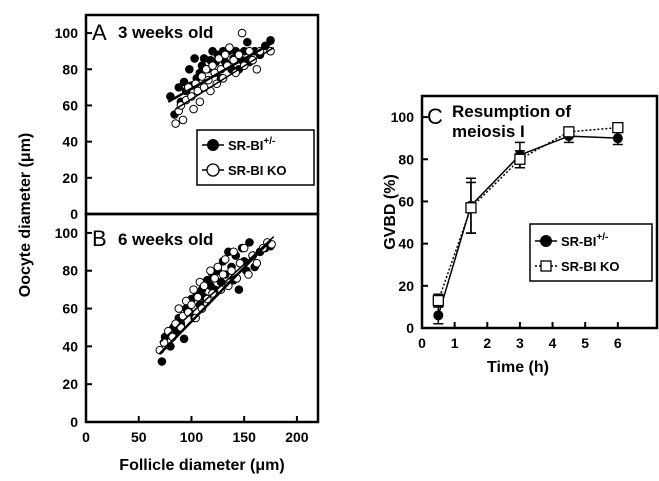 The height and width of the screenshot is (481, 659). I want to click on y-tick-label-b-0: 0, so click(74, 422).